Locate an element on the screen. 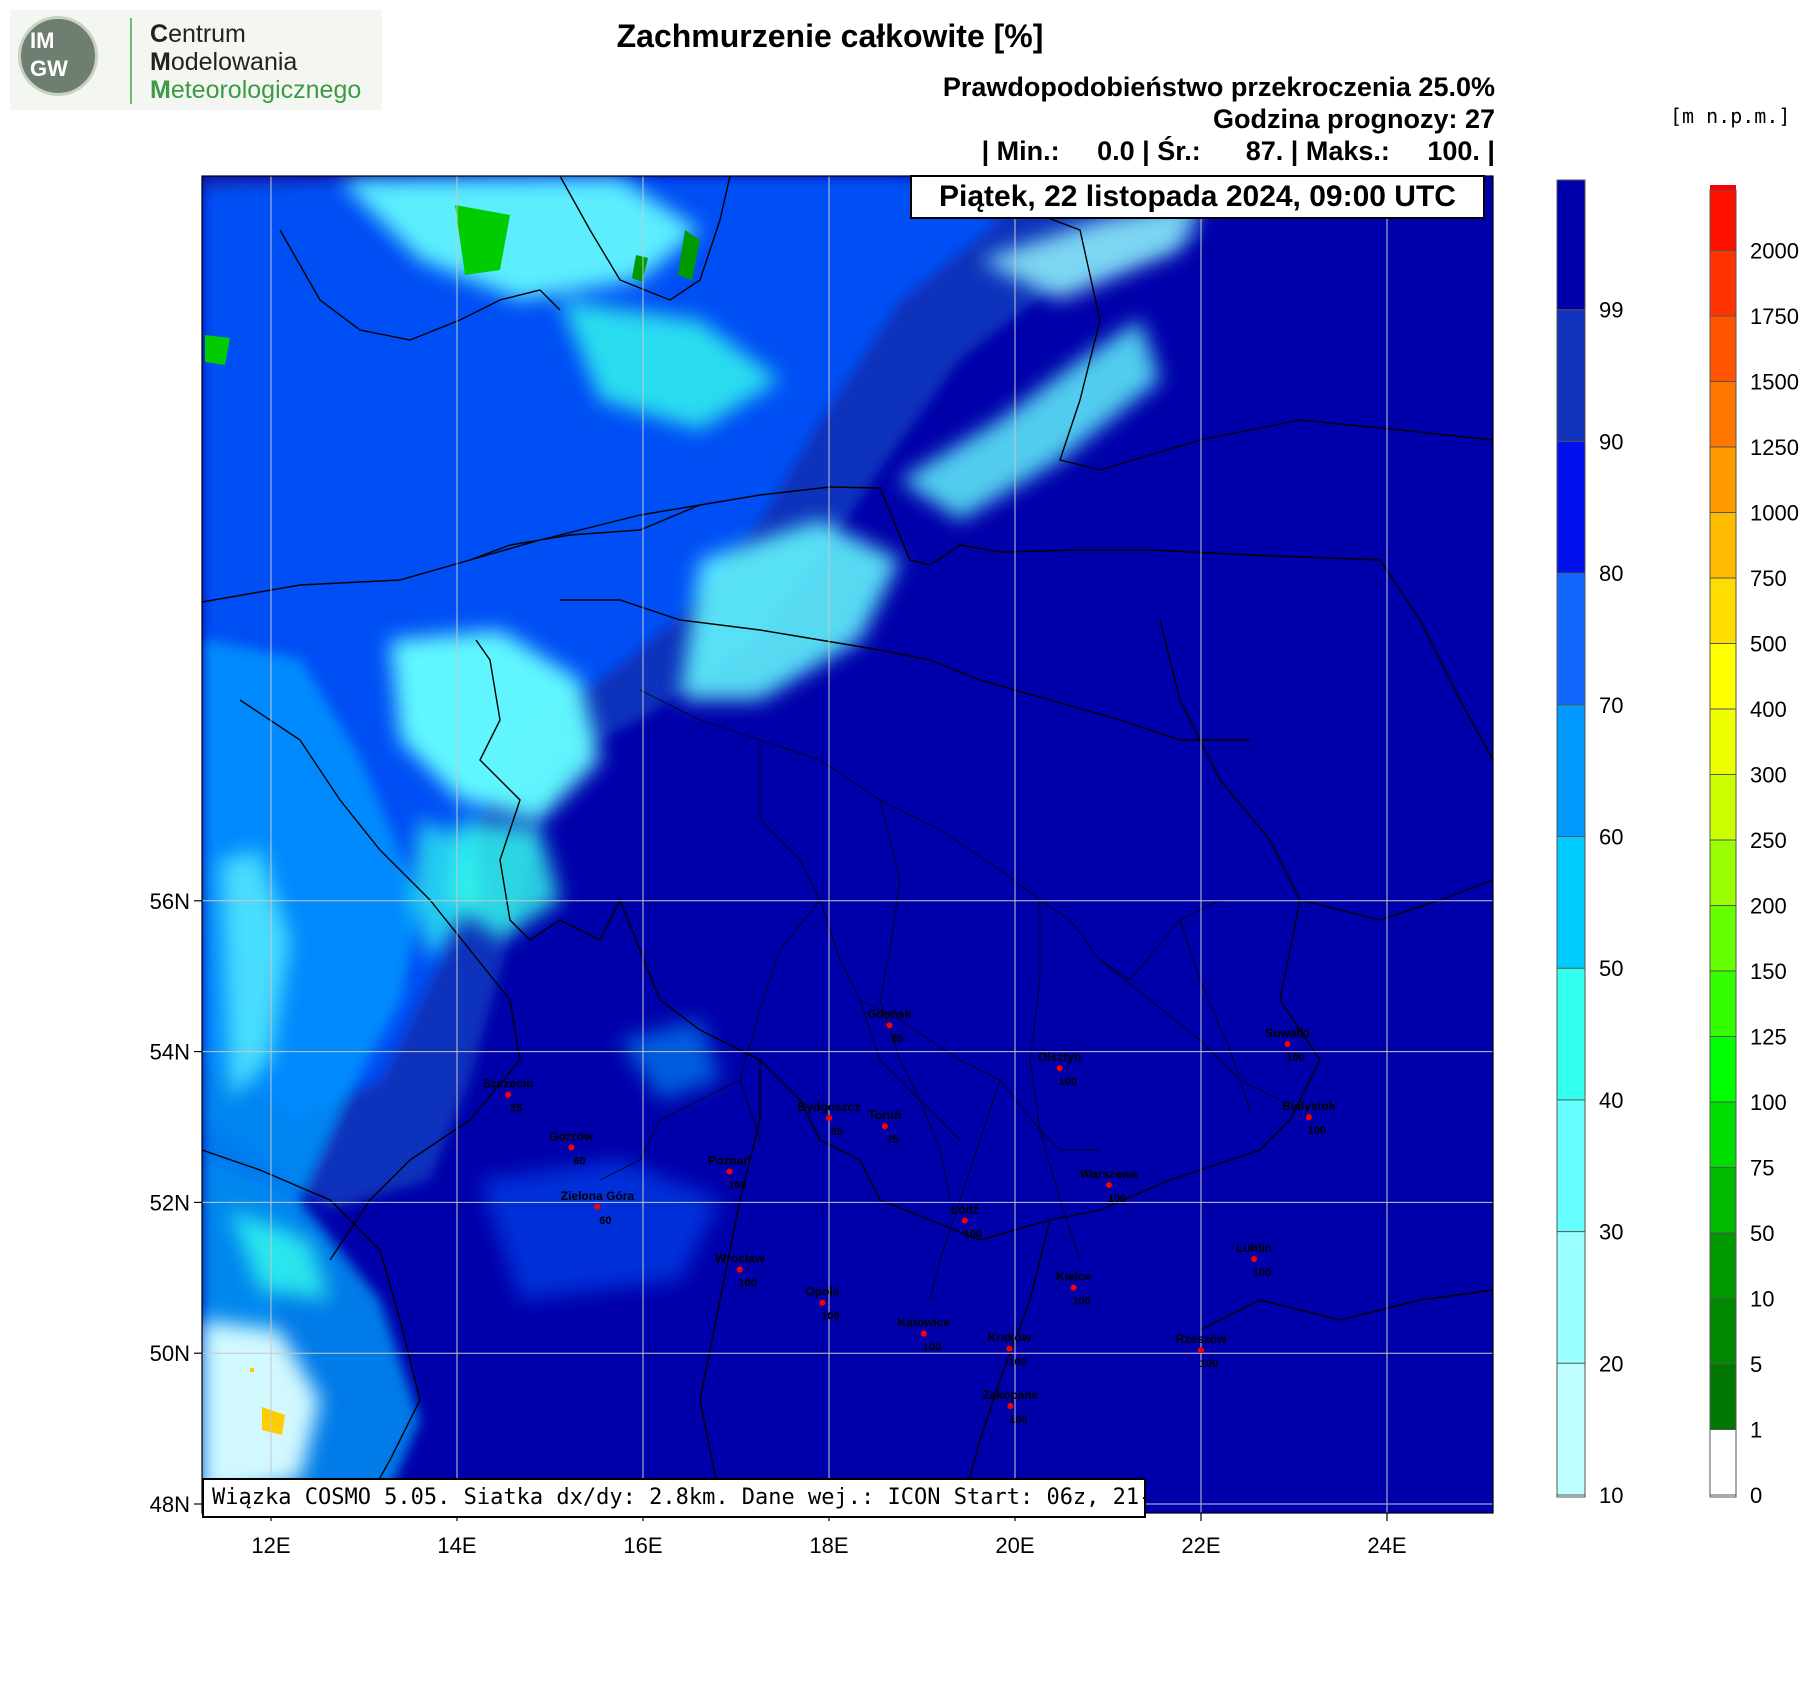 The image size is (1800, 1700). city-name: Kielce is located at coordinates (1074, 1277).